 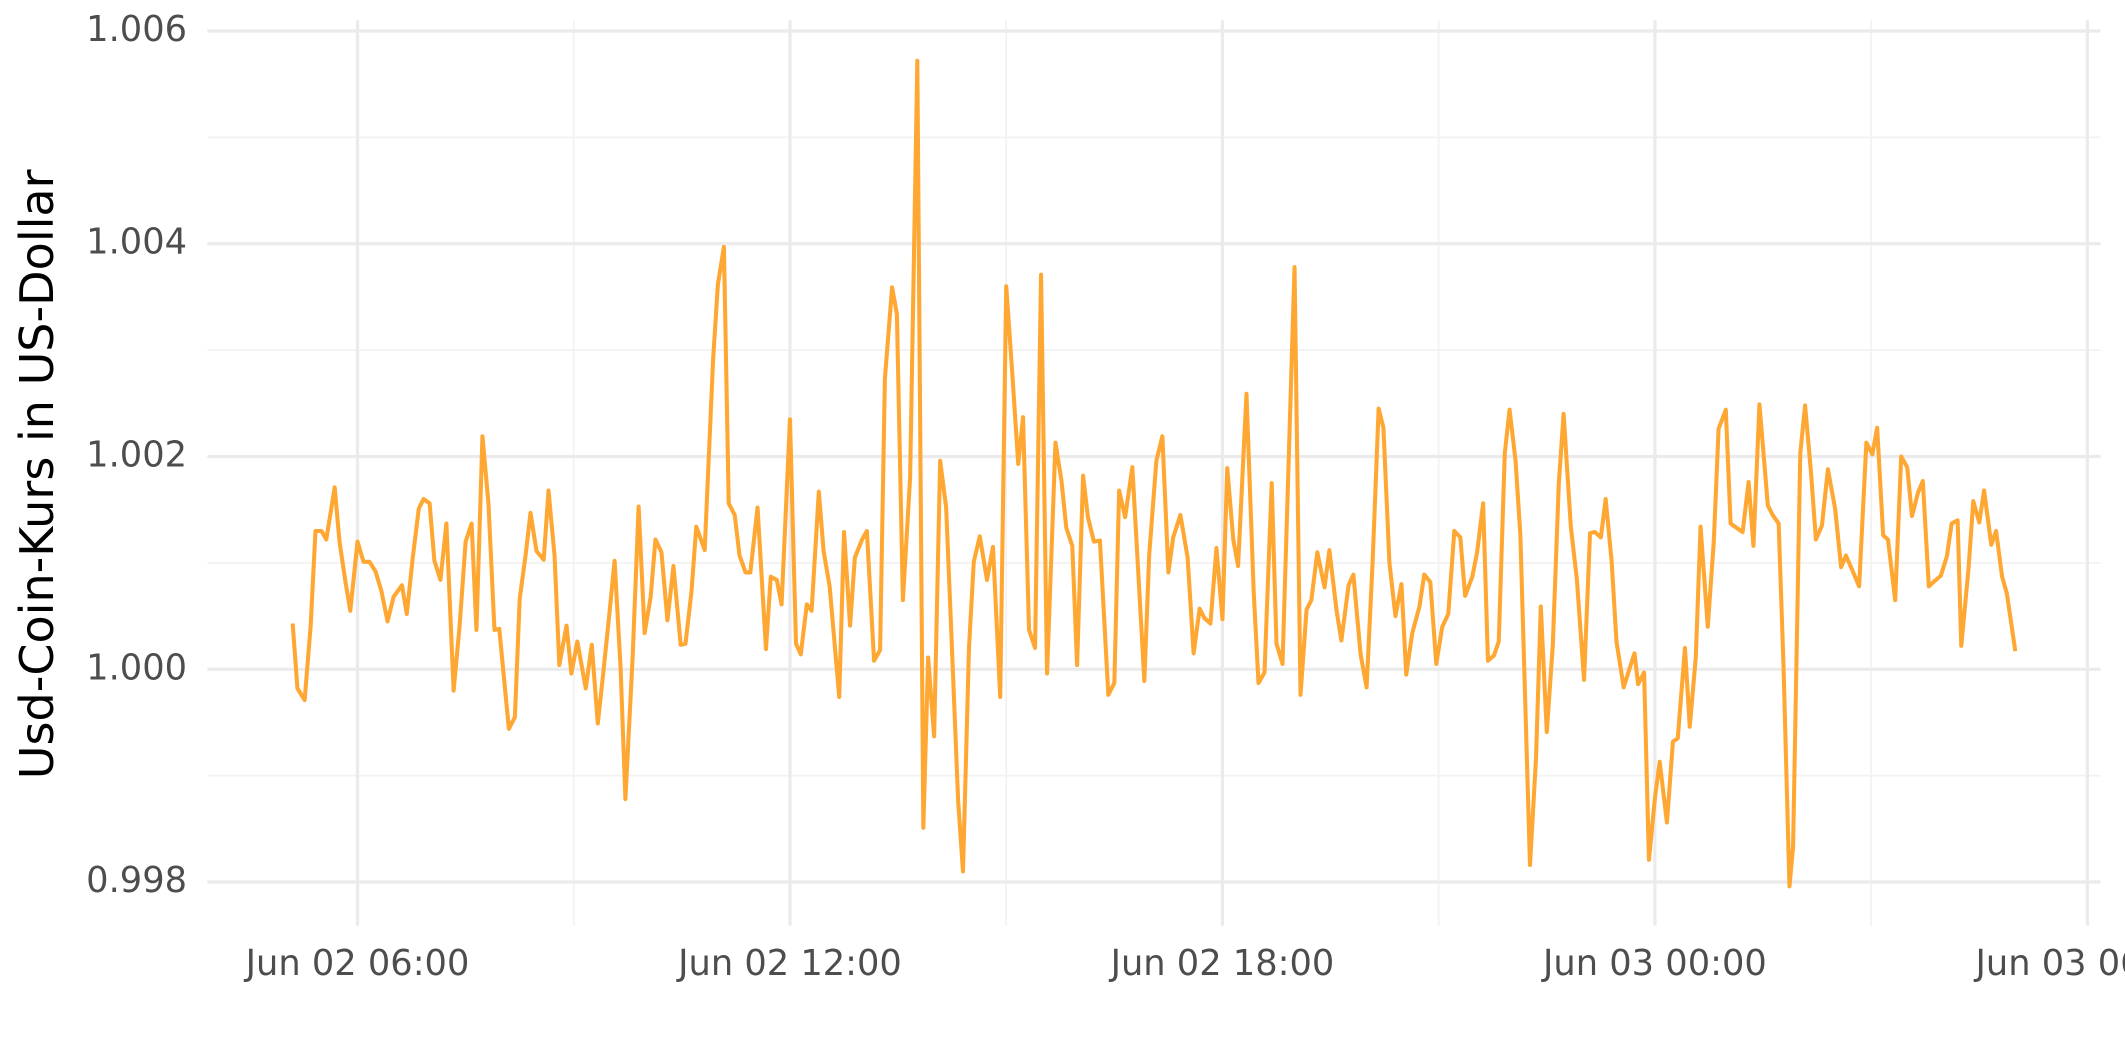 What do you see at coordinates (1654, 963) in the screenshot?
I see `x-tick-label: Jun 03 00:00` at bounding box center [1654, 963].